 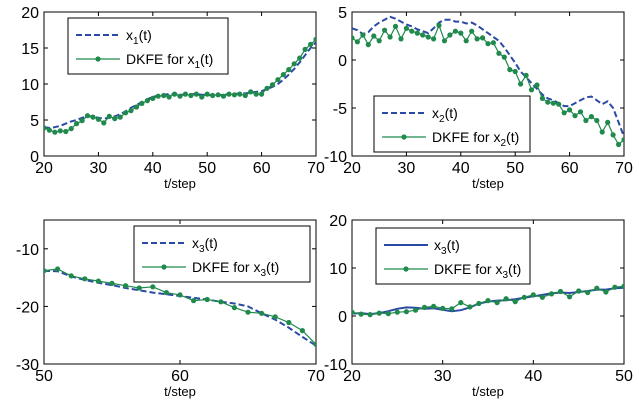 I want to click on plot-area, so click(x=488, y=300).